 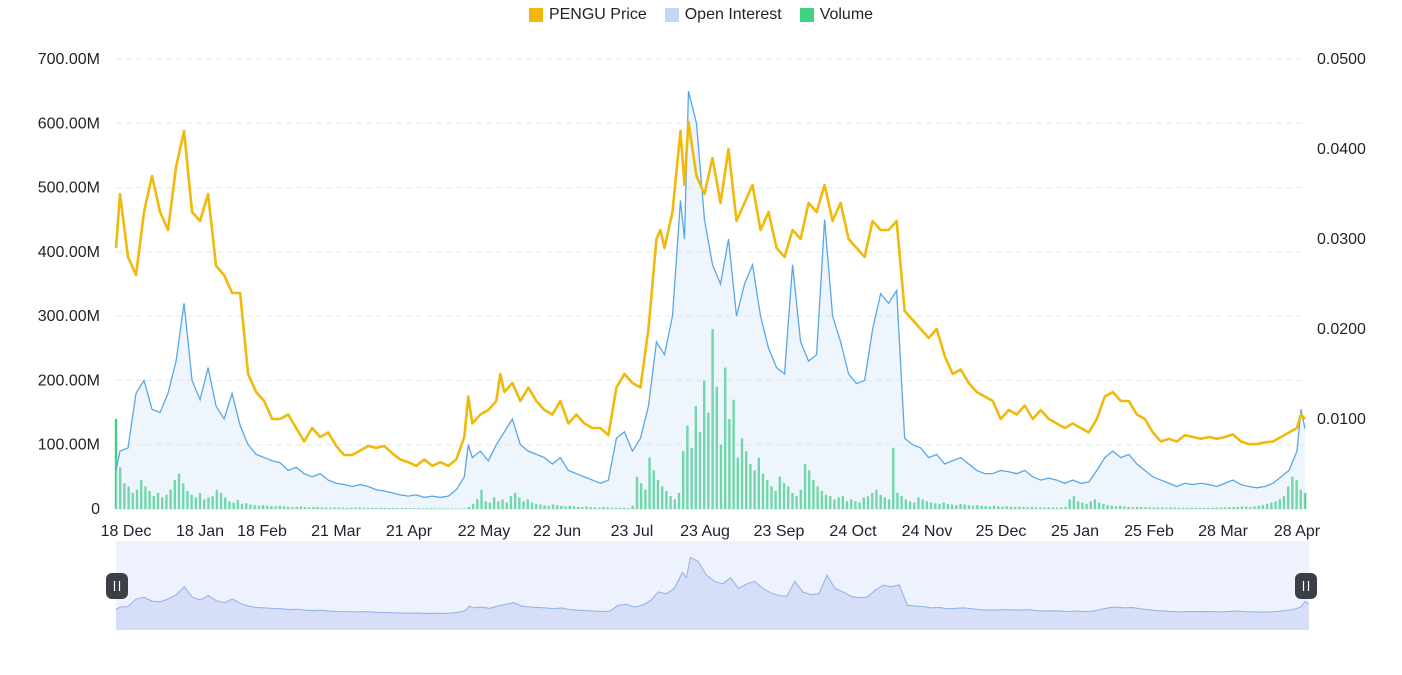 I want to click on left-tick-label: 500.00M, so click(x=69, y=188).